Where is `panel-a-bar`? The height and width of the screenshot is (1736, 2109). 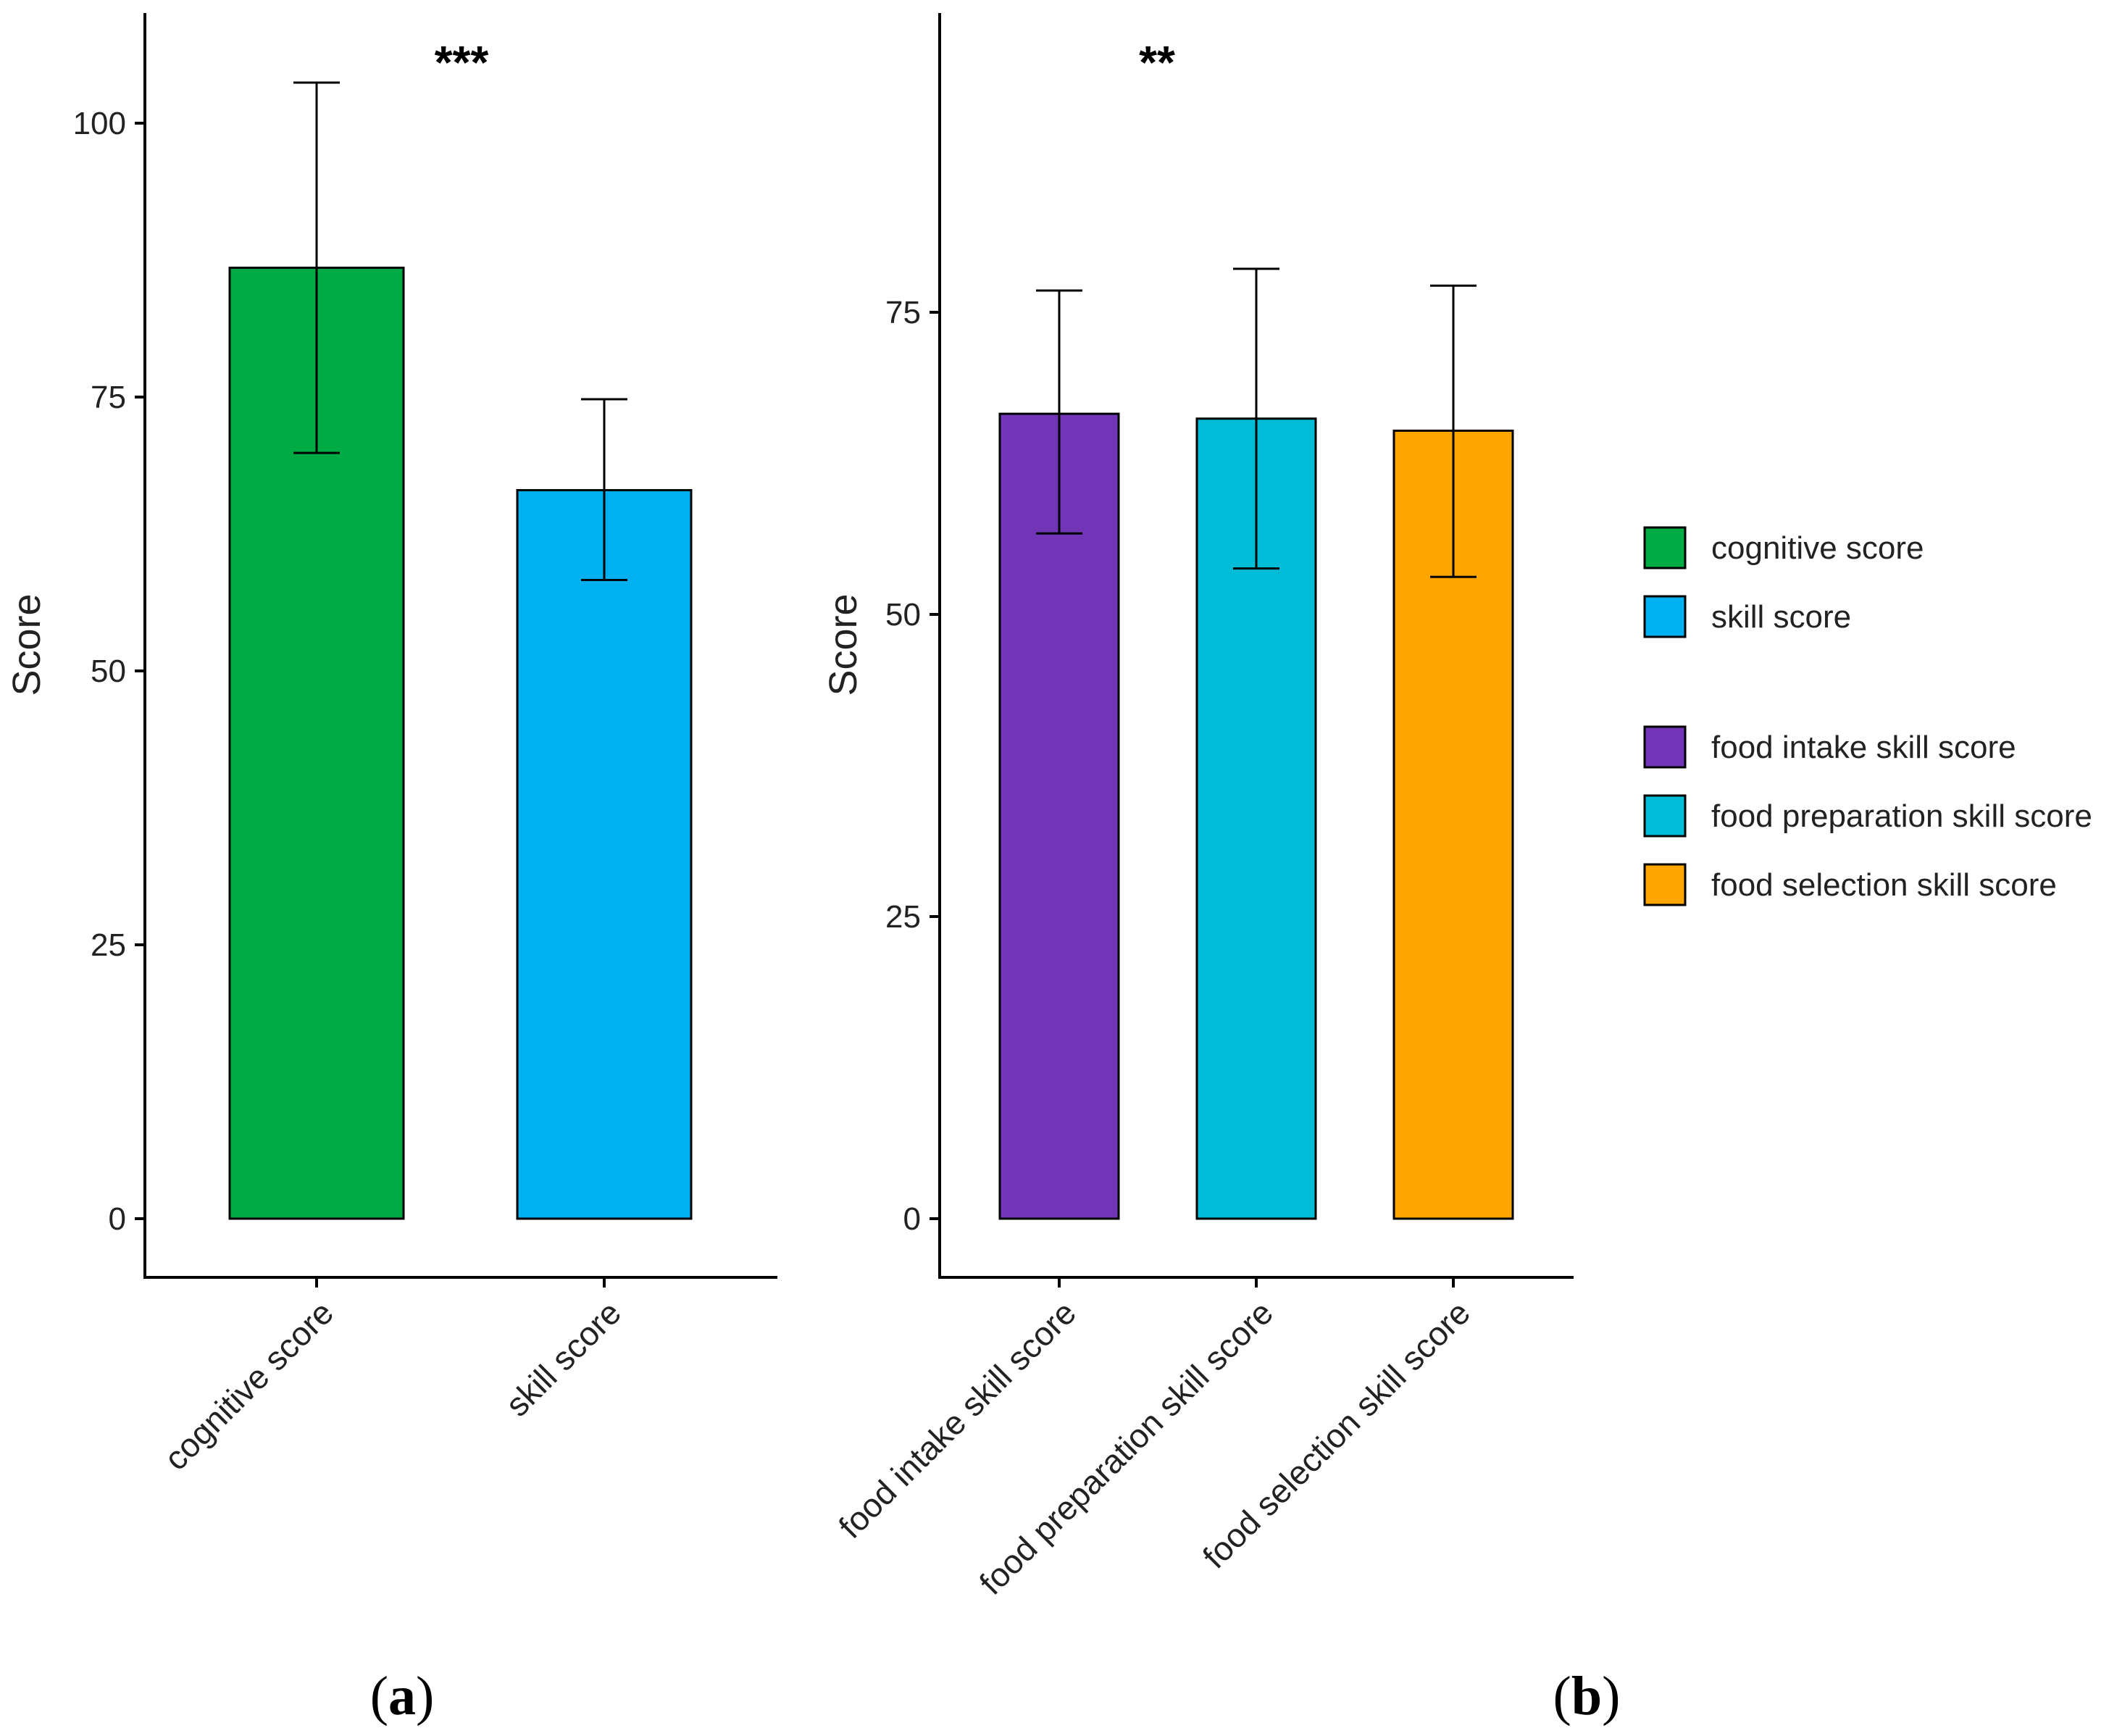
panel-a-bar is located at coordinates (604, 855).